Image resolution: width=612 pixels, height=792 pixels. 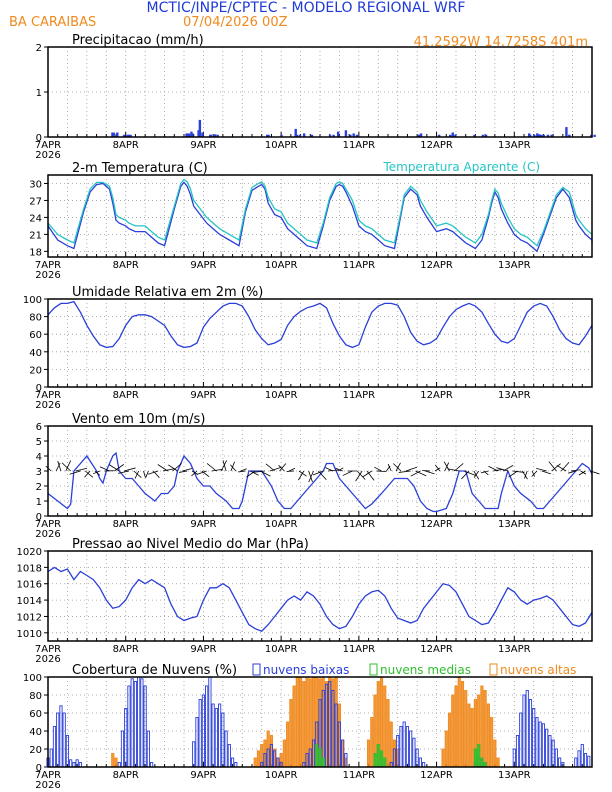 I want to click on legend-label-0: nuvens baixas, so click(x=306, y=670).